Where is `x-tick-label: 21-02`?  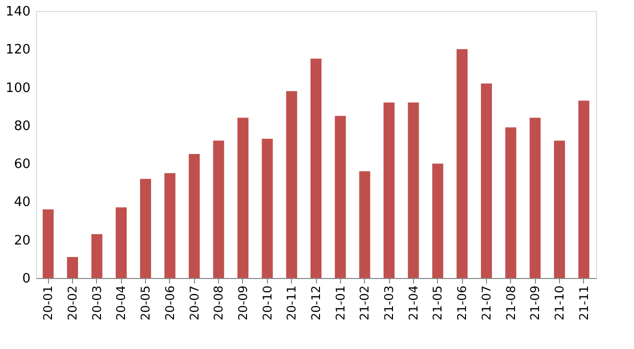
x-tick-label: 21-02 is located at coordinates (365, 303).